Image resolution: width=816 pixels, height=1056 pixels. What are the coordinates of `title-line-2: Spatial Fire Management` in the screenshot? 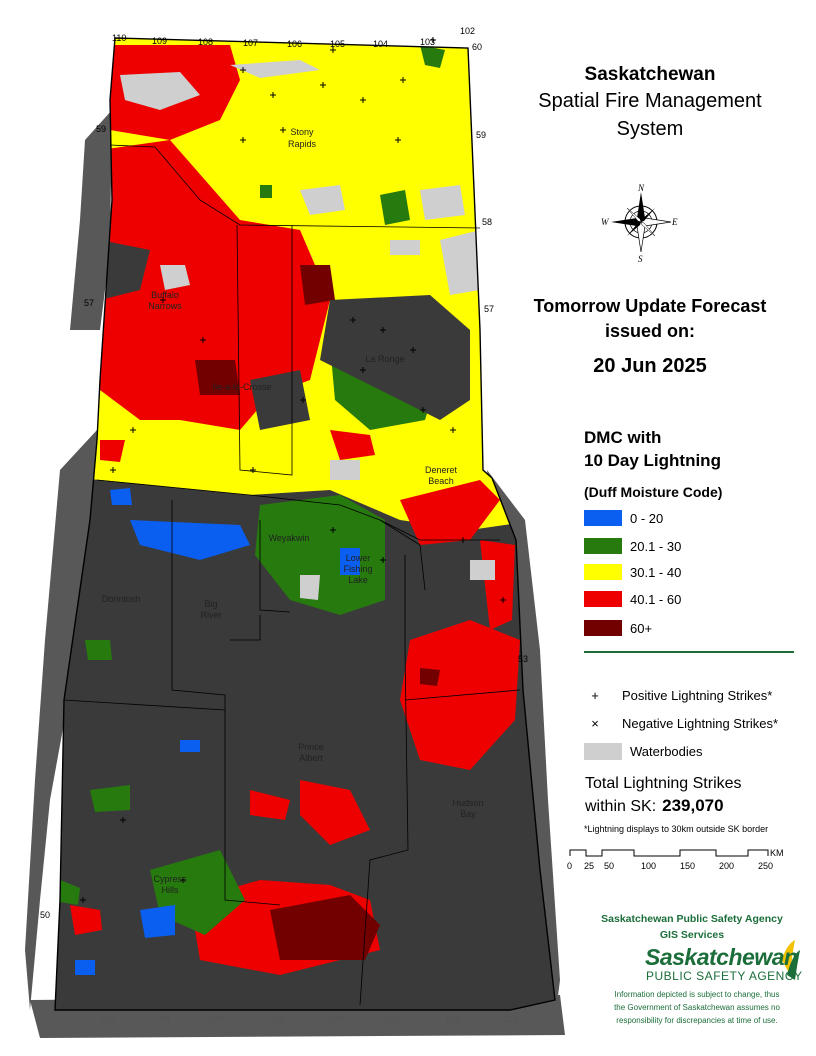 It's located at (650, 101).